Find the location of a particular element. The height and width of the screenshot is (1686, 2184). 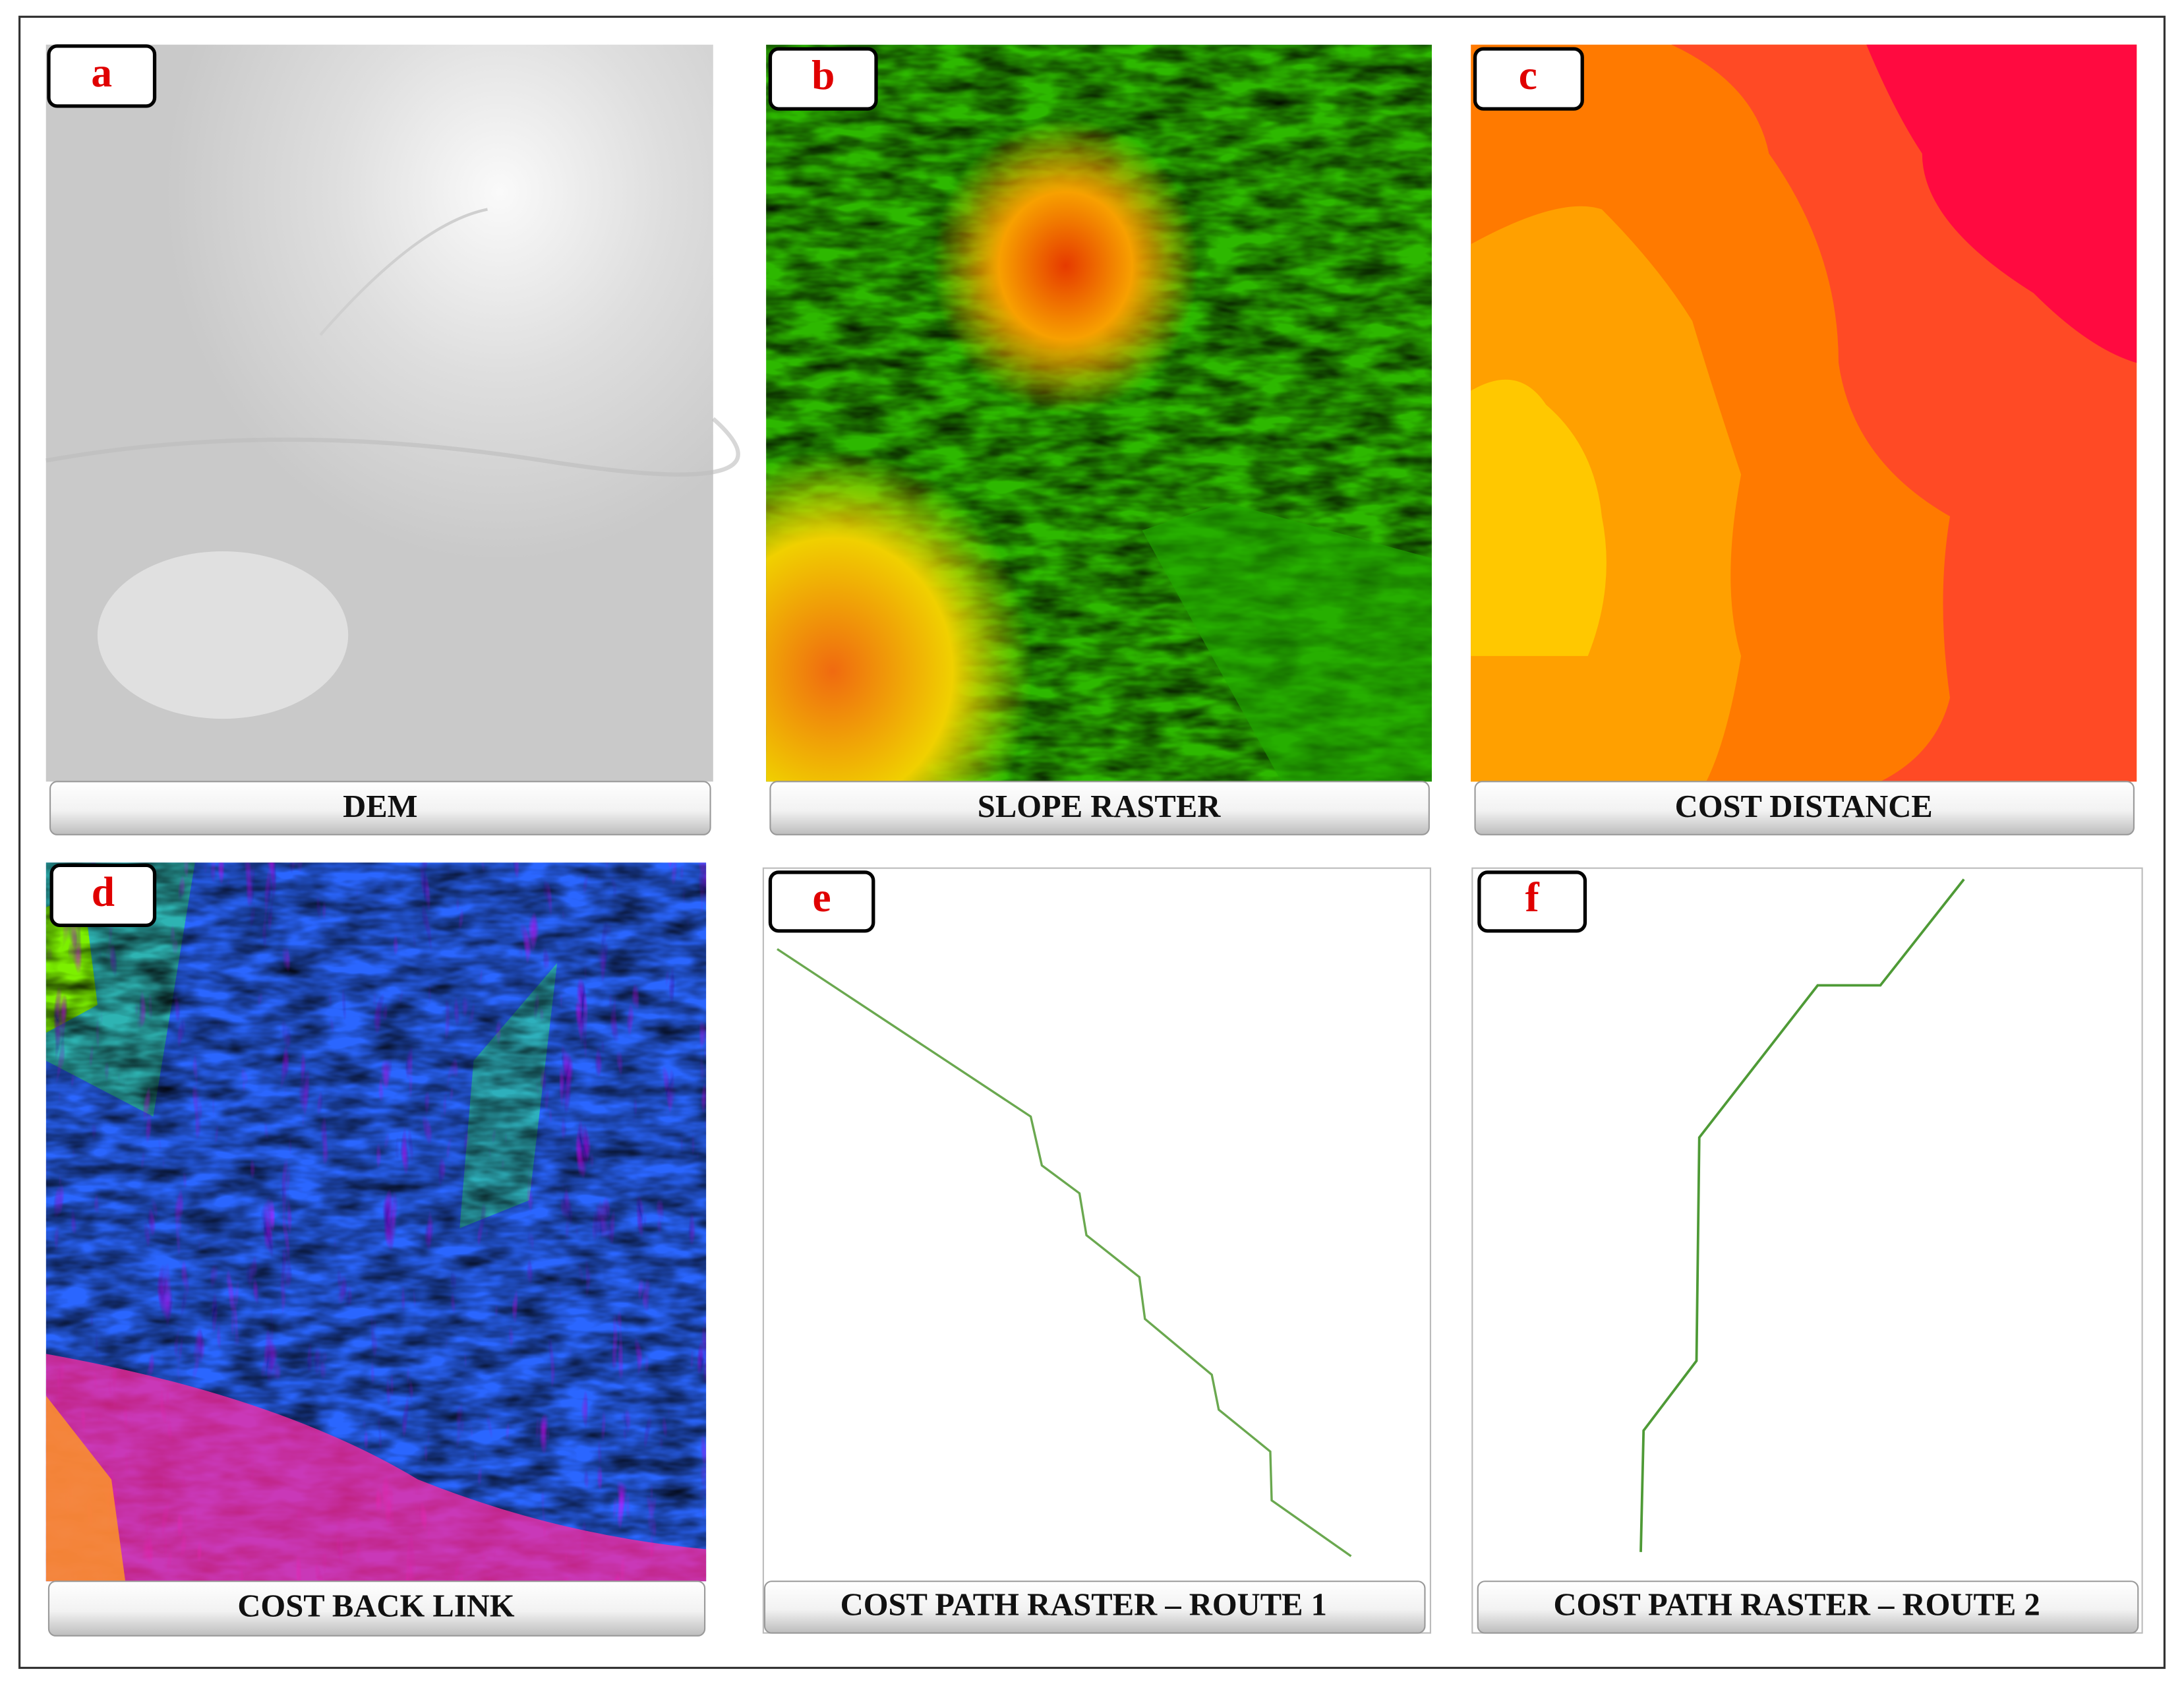

panel-d: d COST BACK LINK is located at coordinates (376, 1249).